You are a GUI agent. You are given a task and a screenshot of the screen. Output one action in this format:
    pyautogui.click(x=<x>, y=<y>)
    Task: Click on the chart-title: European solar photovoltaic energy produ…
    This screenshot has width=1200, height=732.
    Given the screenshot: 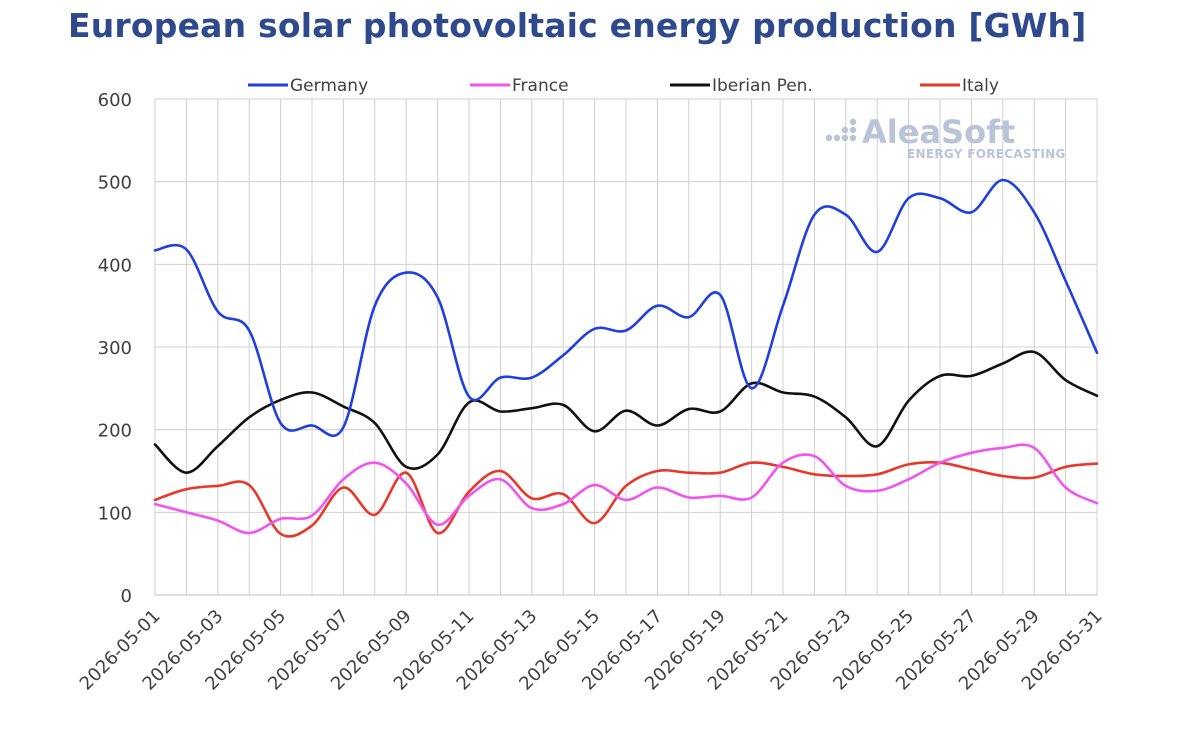 What is the action you would take?
    pyautogui.click(x=577, y=25)
    